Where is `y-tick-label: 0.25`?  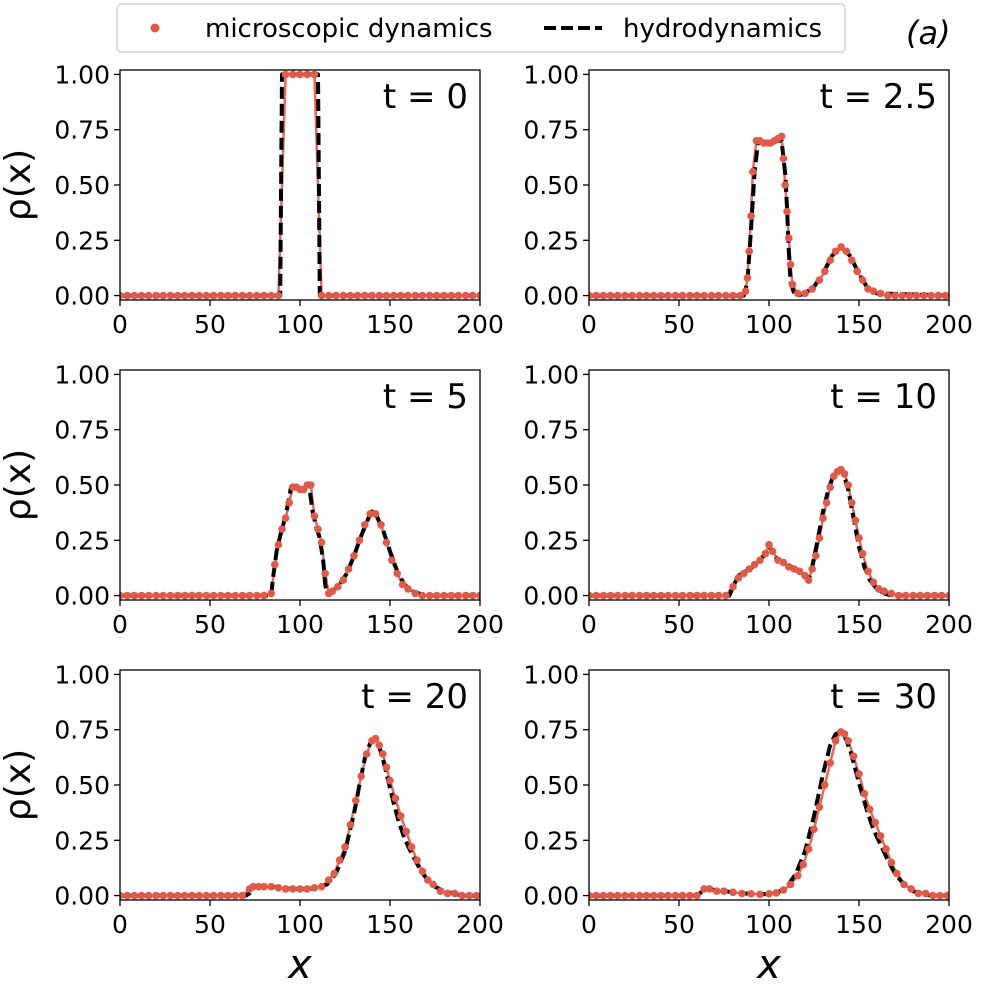
y-tick-label: 0.25 is located at coordinates (551, 240).